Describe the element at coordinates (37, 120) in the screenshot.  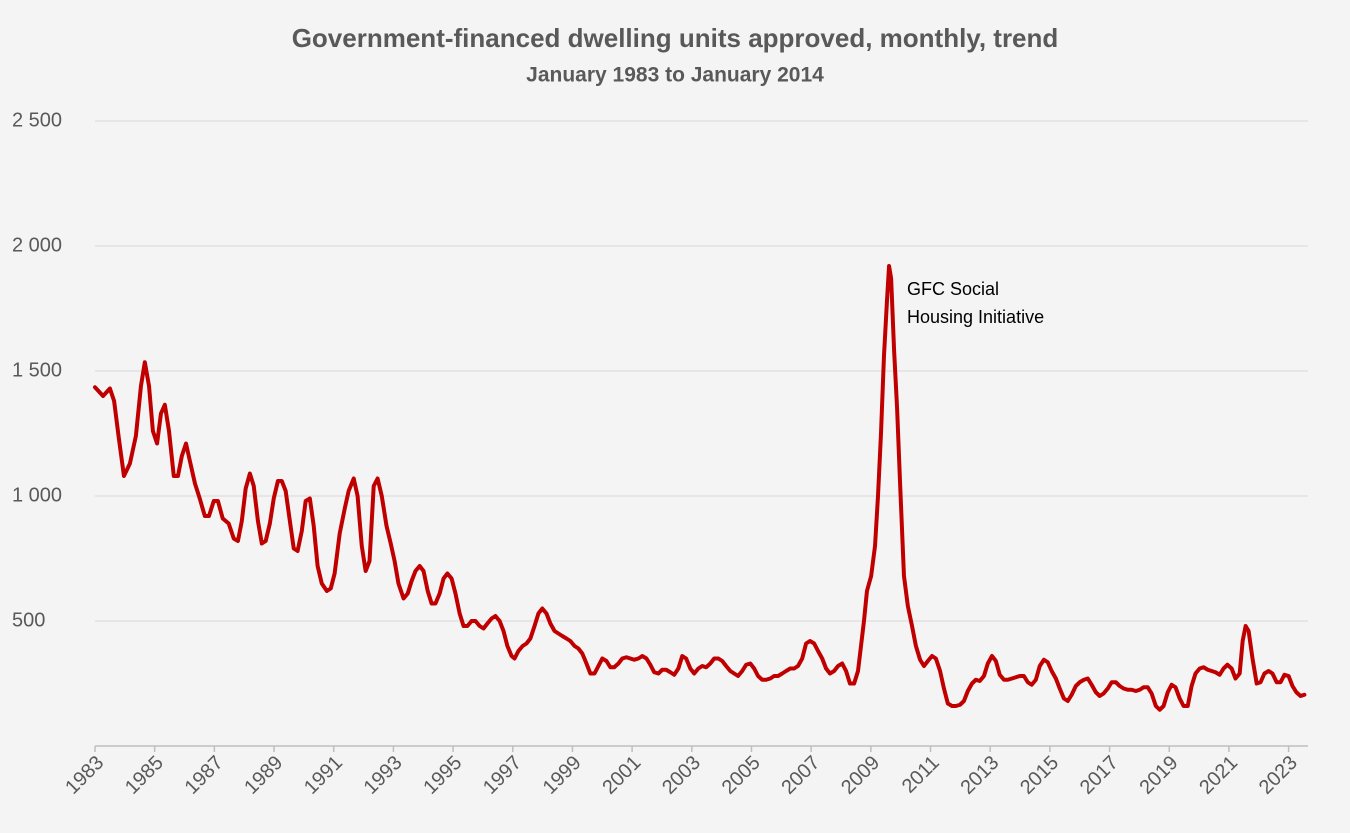
I see `y-tick-label: 2 500` at that location.